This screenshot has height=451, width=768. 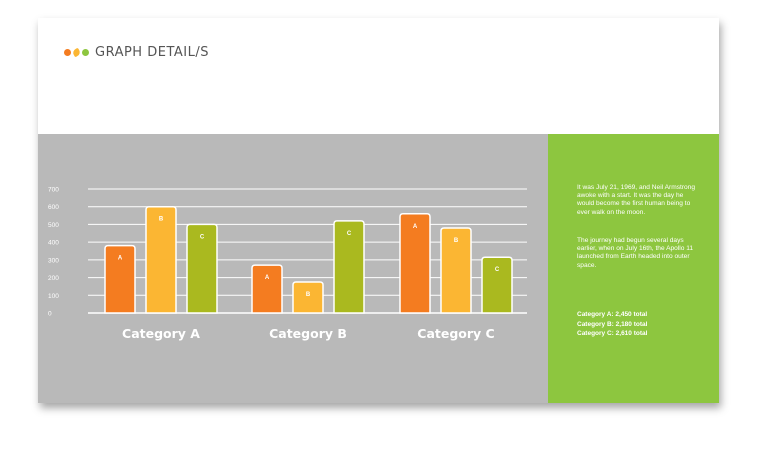 What do you see at coordinates (455, 333) in the screenshot?
I see `category-label: Category C` at bounding box center [455, 333].